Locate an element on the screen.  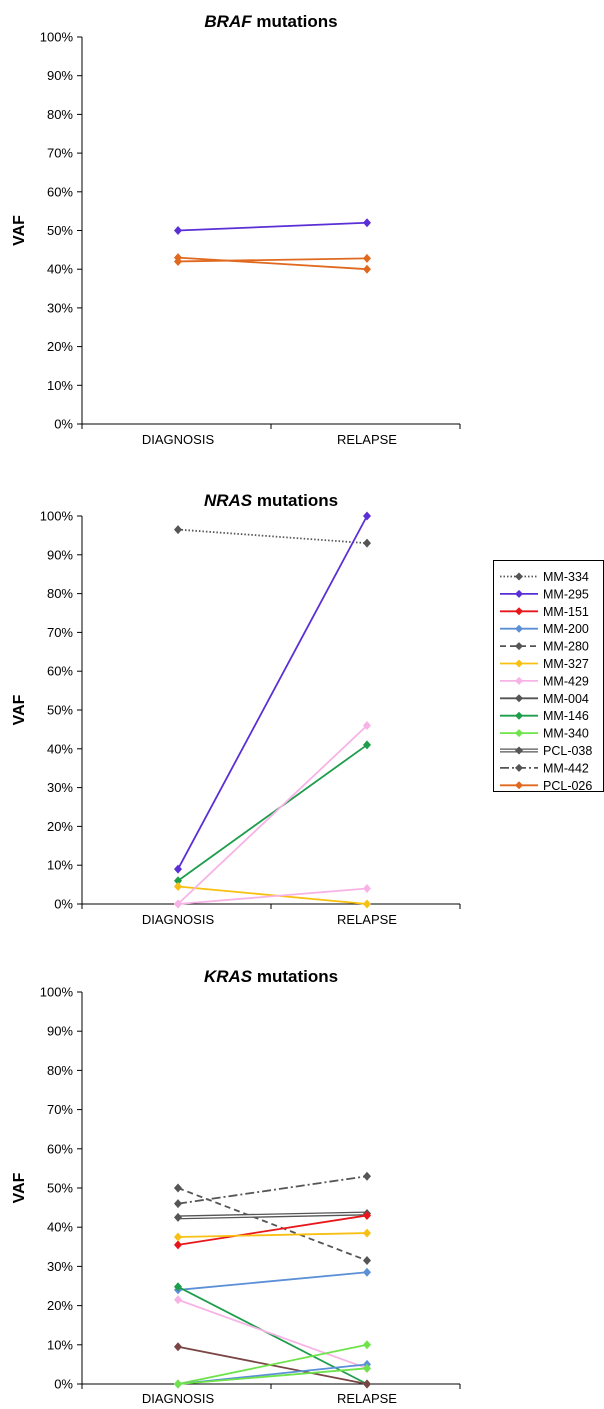
legend-item-mm-334: MM-334 is located at coordinates (544, 577).